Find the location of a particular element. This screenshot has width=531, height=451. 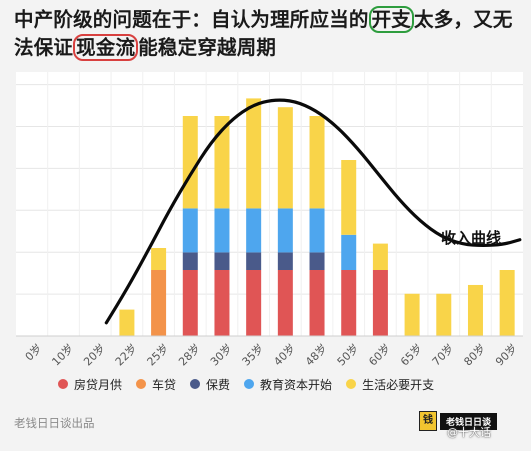

x-tick-label: 25岁 is located at coordinates (158, 355).